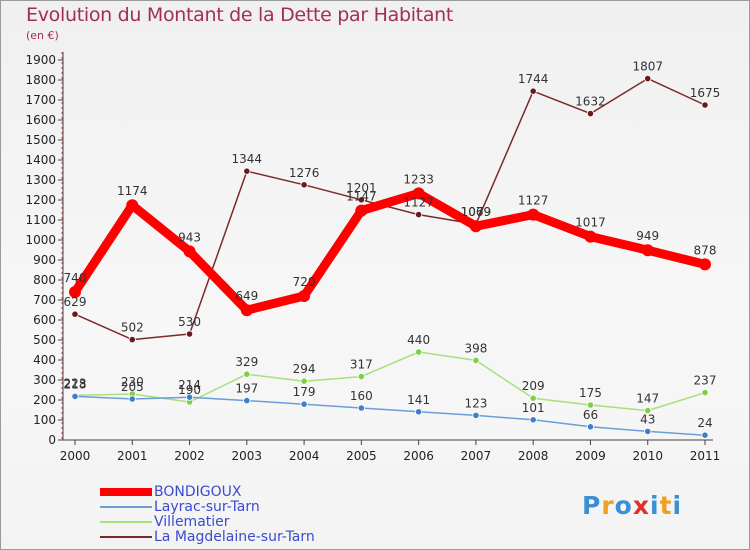  I want to click on x-tick-label: 2009, so click(590, 456).